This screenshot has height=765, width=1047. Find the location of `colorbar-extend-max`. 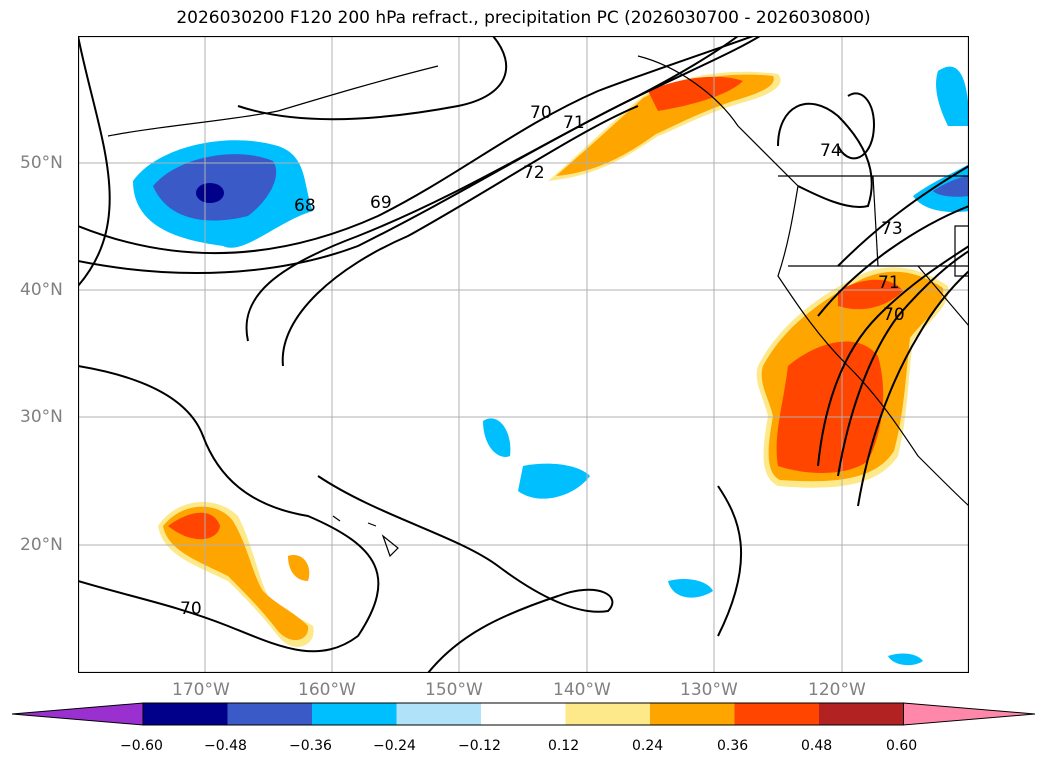

colorbar-extend-max is located at coordinates (969, 714).